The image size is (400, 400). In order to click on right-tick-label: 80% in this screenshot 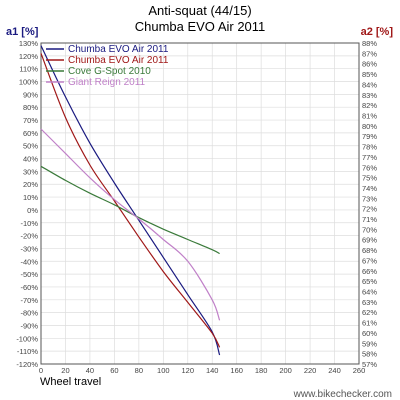, I will do `click(369, 126)`.